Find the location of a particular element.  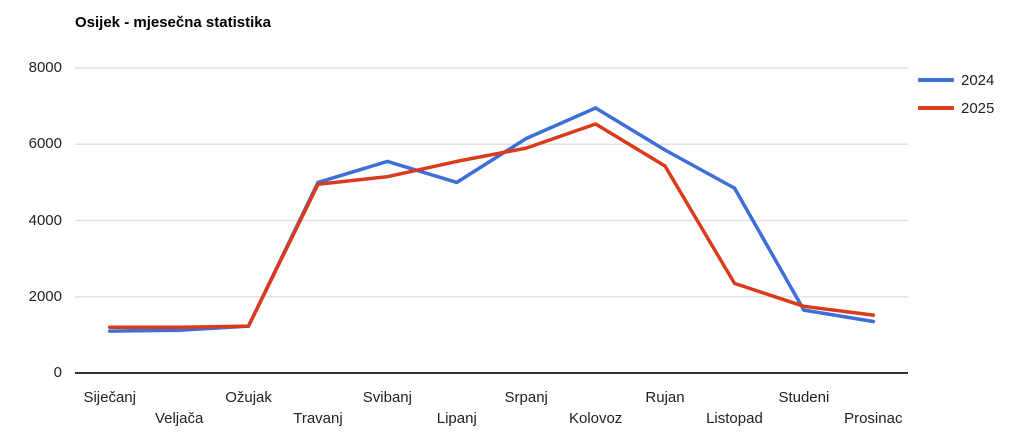

x-tick-label: Srpanj is located at coordinates (526, 397).